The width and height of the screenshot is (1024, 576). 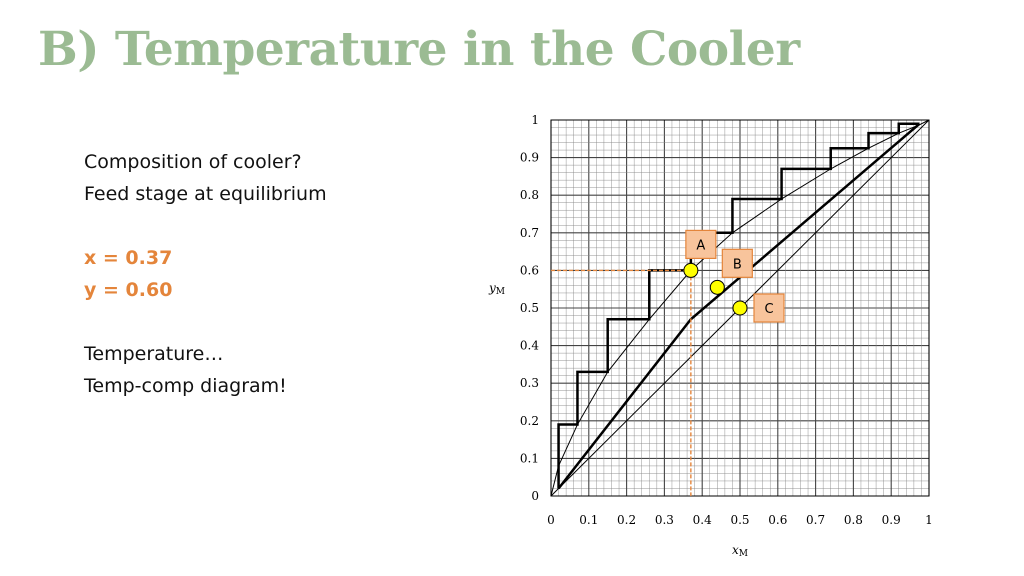 What do you see at coordinates (128, 258) in the screenshot?
I see `x-value: x = 0.37` at bounding box center [128, 258].